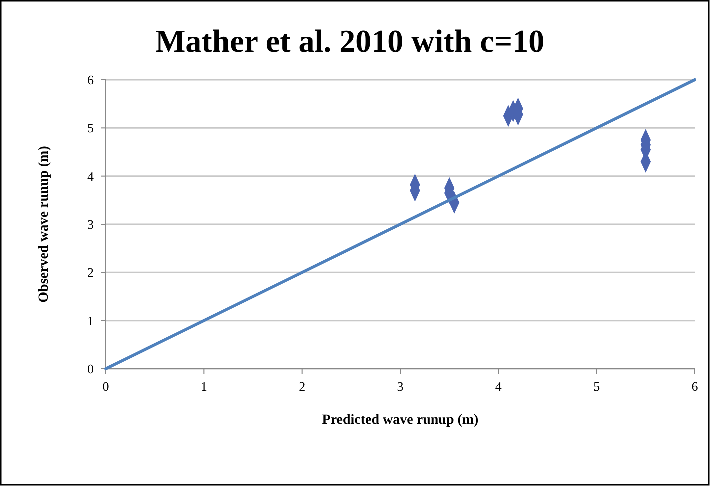 Image resolution: width=710 pixels, height=486 pixels. I want to click on y-tick-label: 0, so click(91, 369).